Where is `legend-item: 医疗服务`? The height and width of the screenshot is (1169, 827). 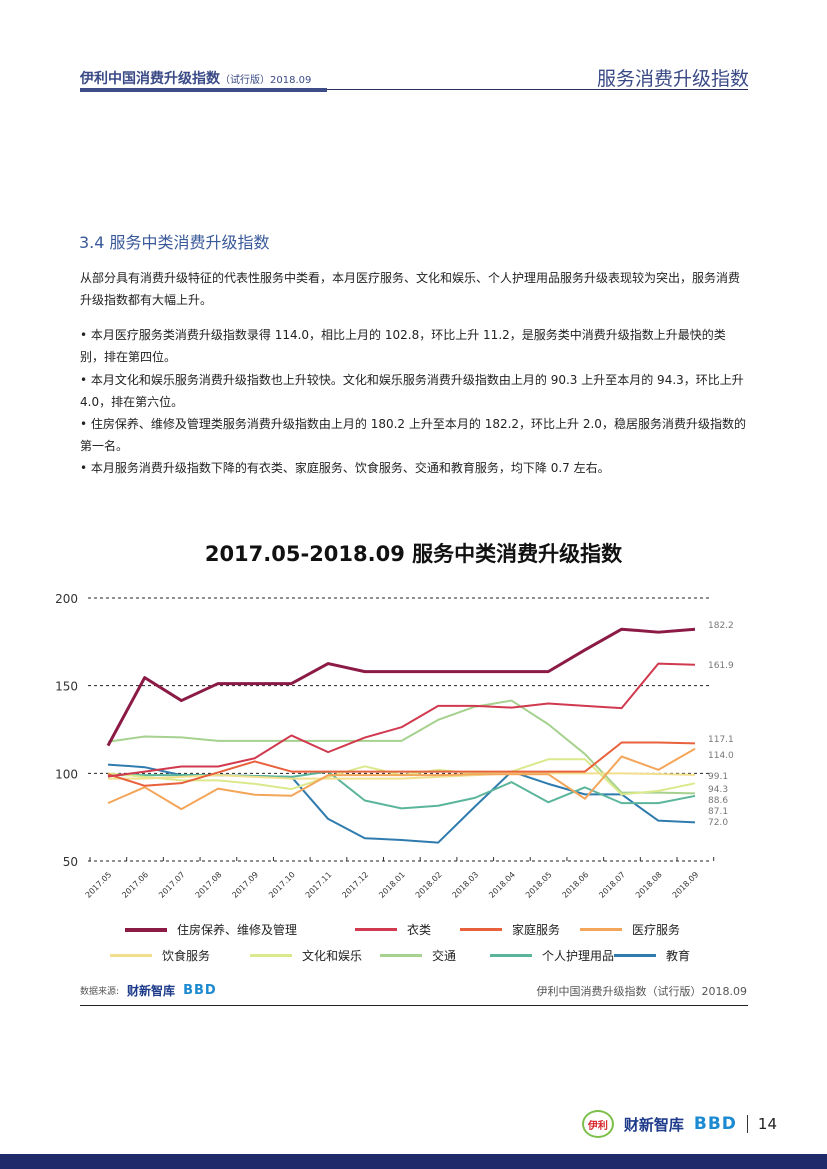 legend-item: 医疗服务 is located at coordinates (635, 929).